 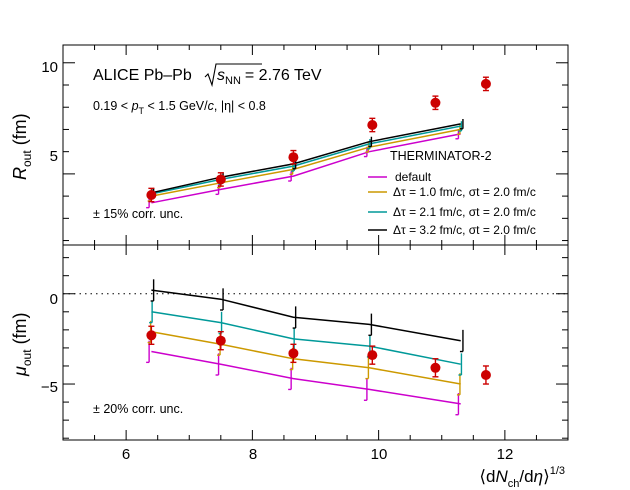 I want to click on bottom-ylabel-sub: out, so click(x=27, y=357).